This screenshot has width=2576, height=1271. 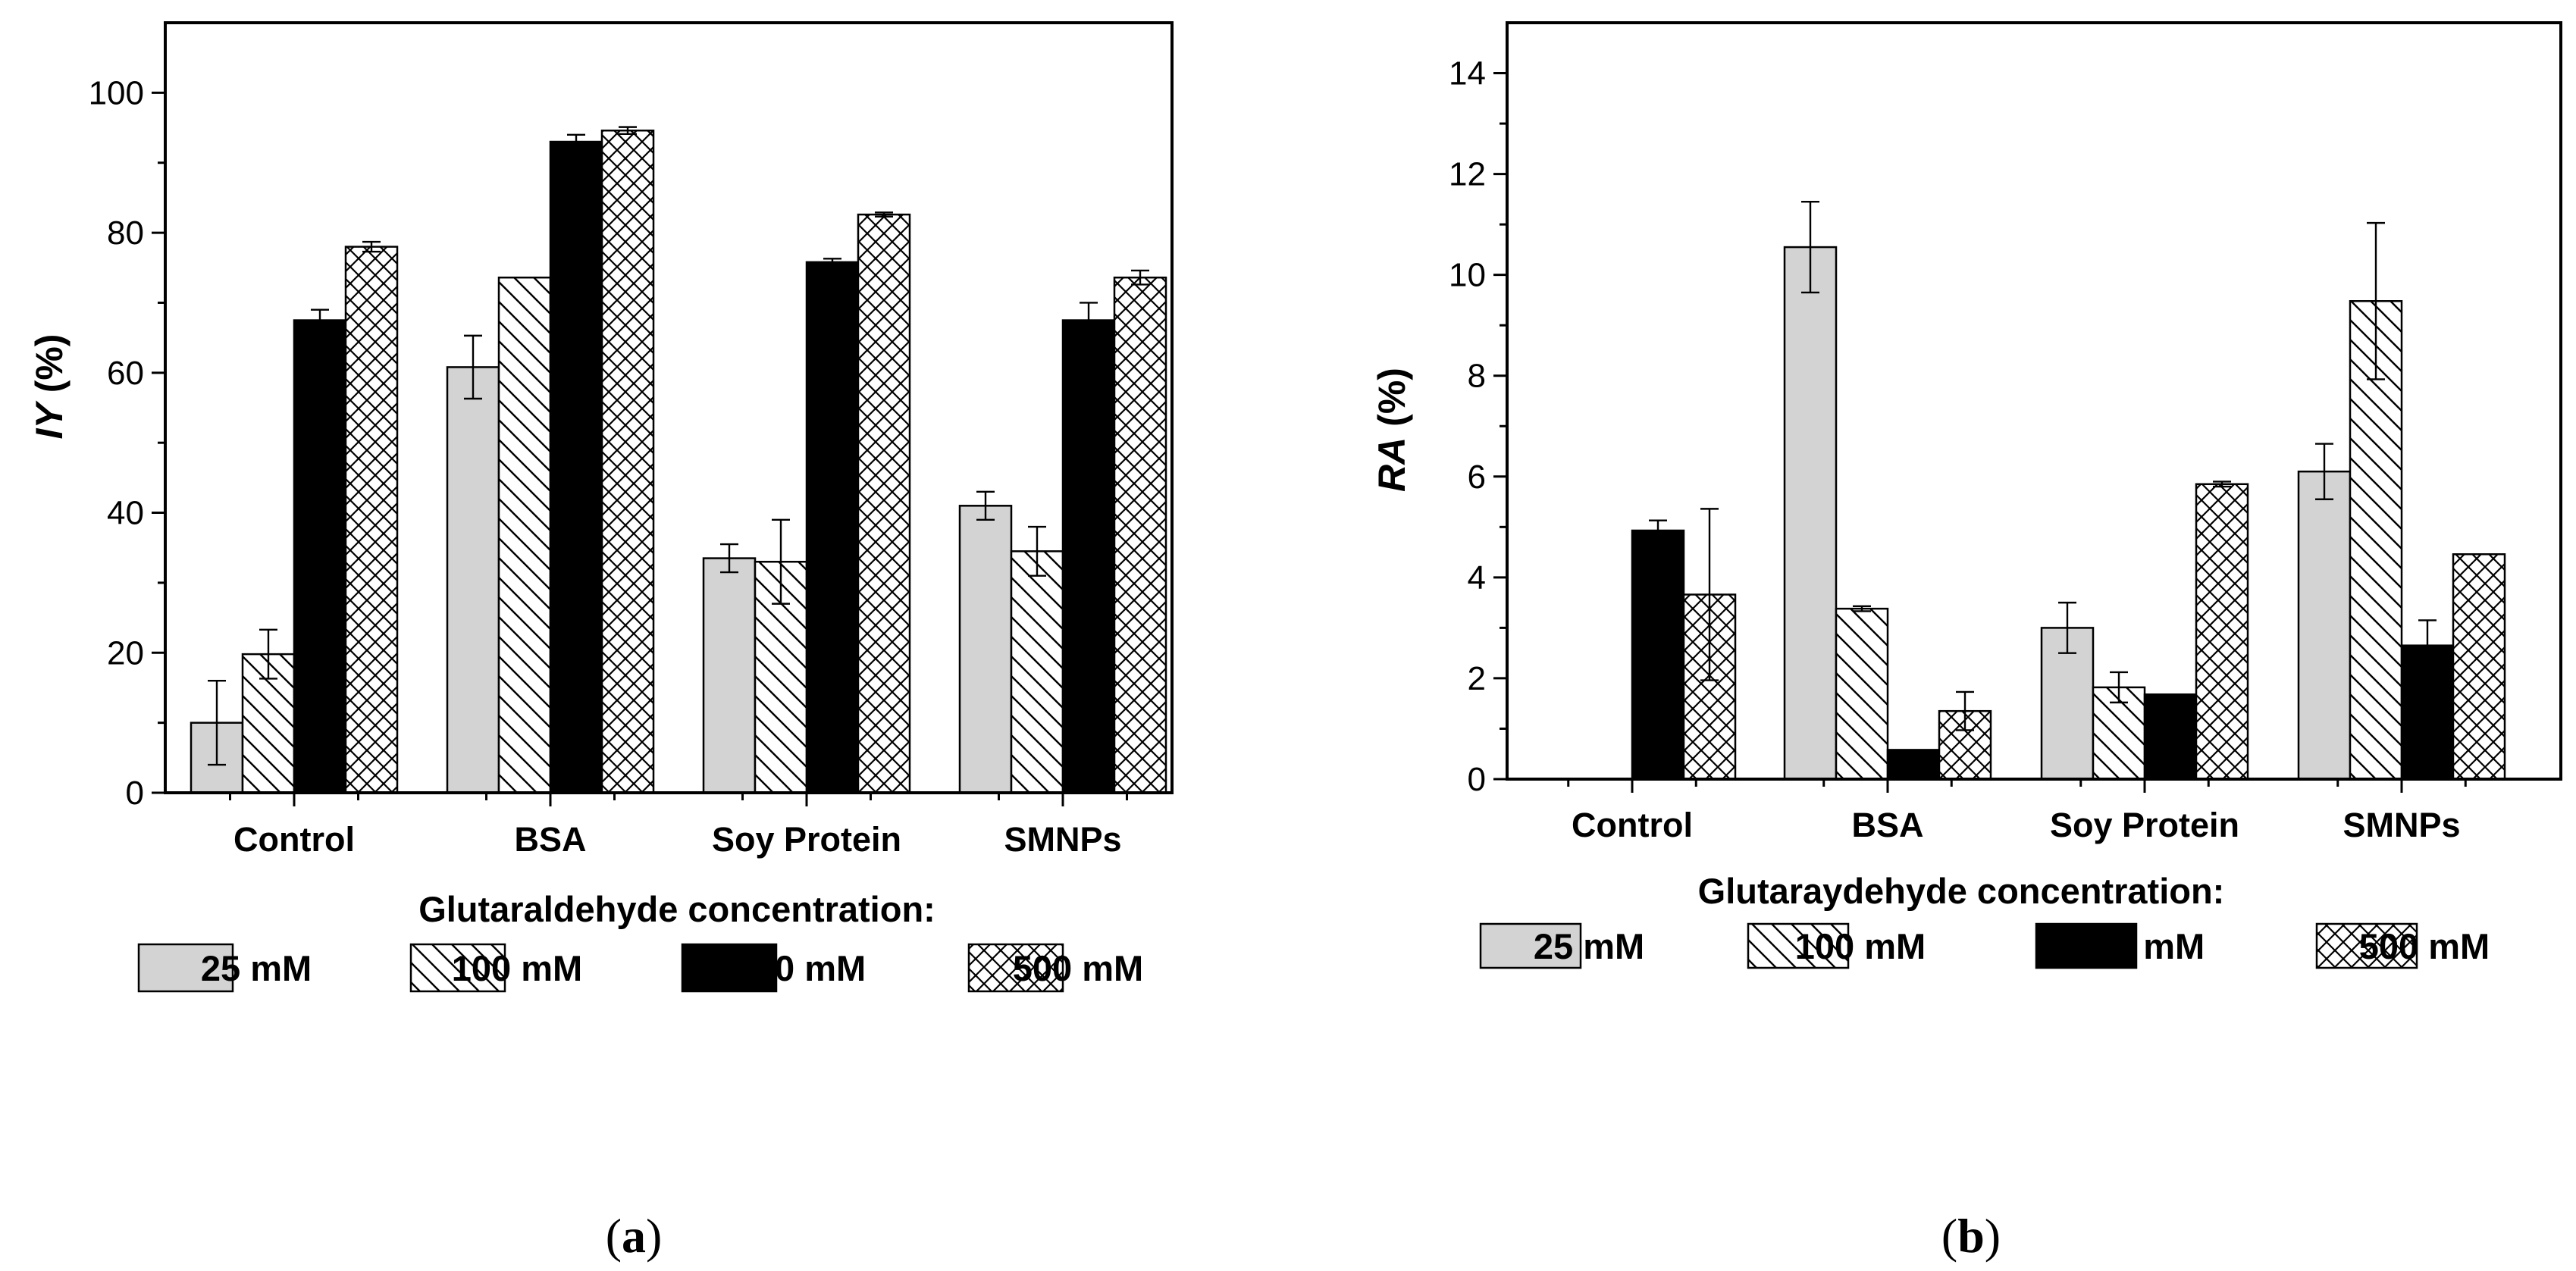 I want to click on y-tick-label: 14, so click(x=1468, y=73).